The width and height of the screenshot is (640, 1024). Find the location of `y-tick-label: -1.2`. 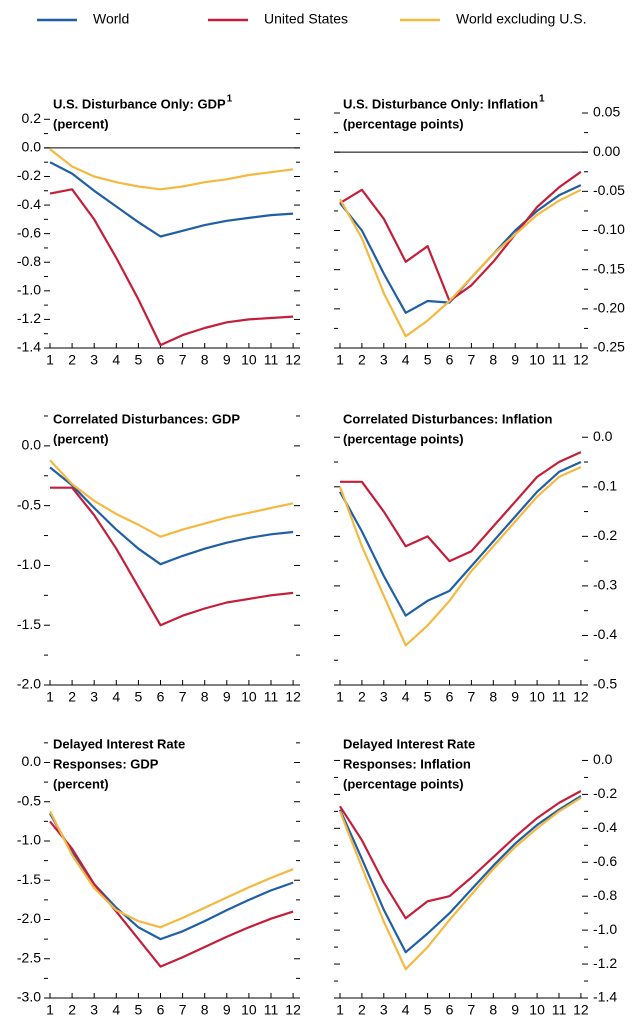

y-tick-label: -1.2 is located at coordinates (29, 318).